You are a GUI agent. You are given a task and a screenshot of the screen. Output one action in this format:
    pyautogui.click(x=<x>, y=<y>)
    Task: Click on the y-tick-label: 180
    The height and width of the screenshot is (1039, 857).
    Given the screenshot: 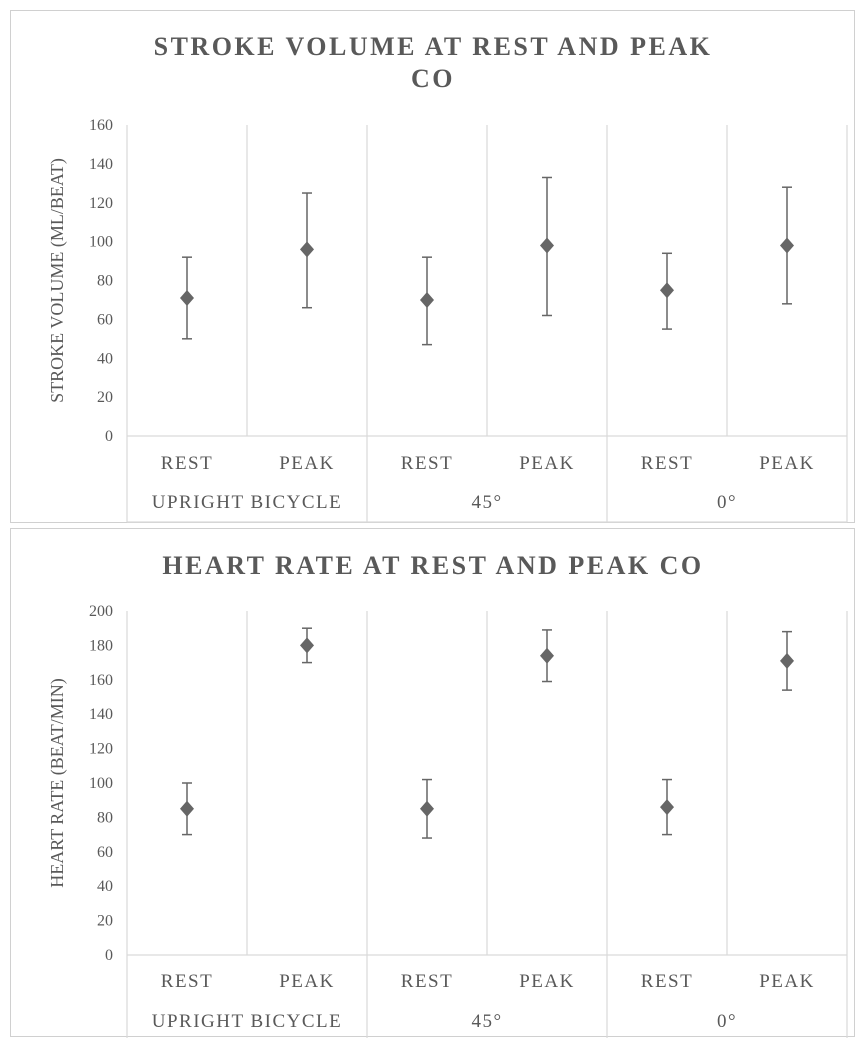 What is the action you would take?
    pyautogui.click(x=101, y=645)
    